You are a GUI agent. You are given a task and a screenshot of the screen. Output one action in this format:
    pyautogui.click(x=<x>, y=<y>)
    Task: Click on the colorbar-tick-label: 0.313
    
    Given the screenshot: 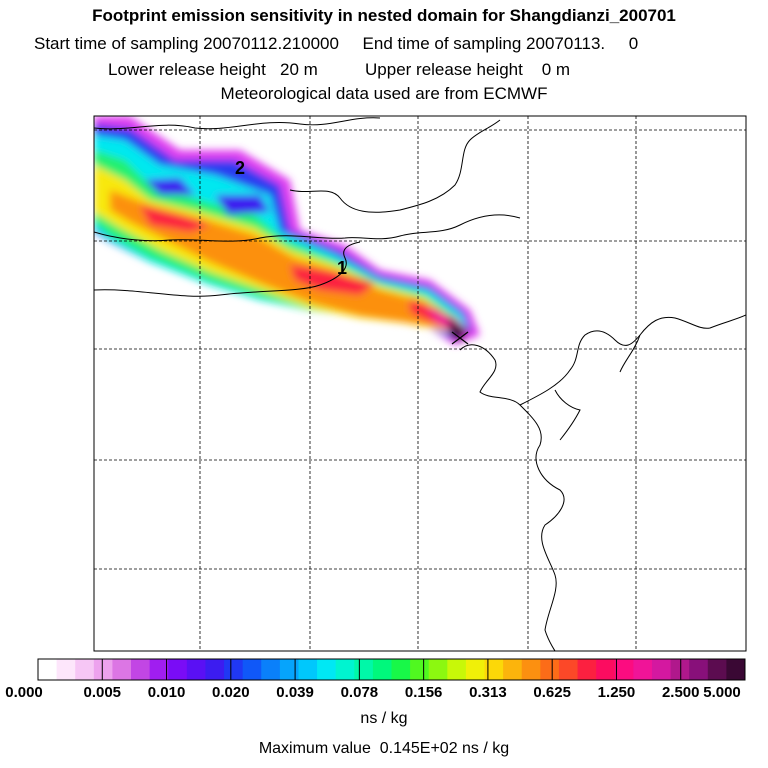 What is the action you would take?
    pyautogui.click(x=488, y=692)
    